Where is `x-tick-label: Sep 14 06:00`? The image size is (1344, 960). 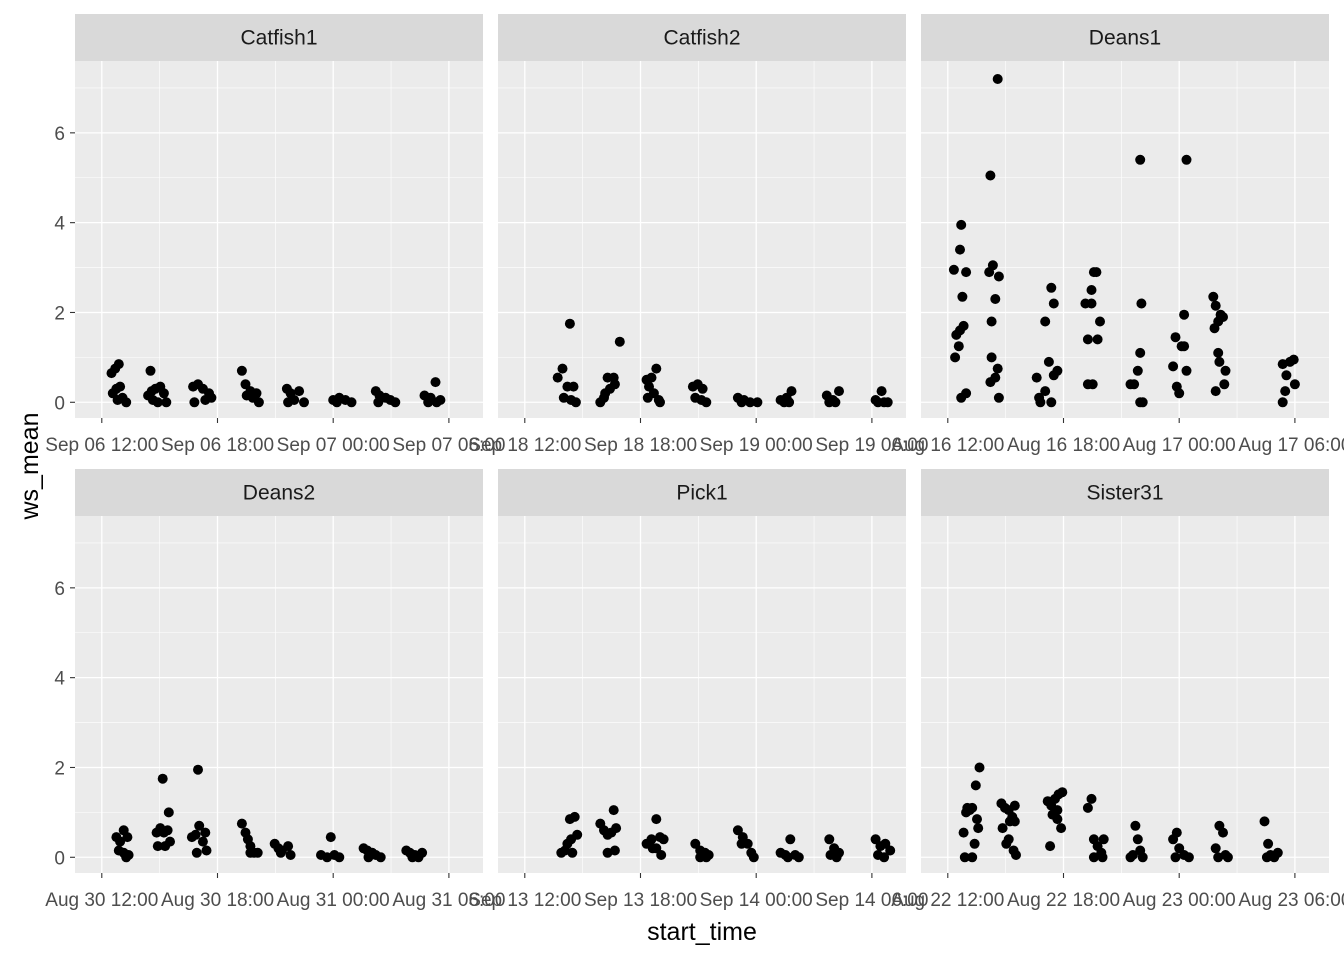
x-tick-label: Sep 14 06:00 is located at coordinates (871, 900).